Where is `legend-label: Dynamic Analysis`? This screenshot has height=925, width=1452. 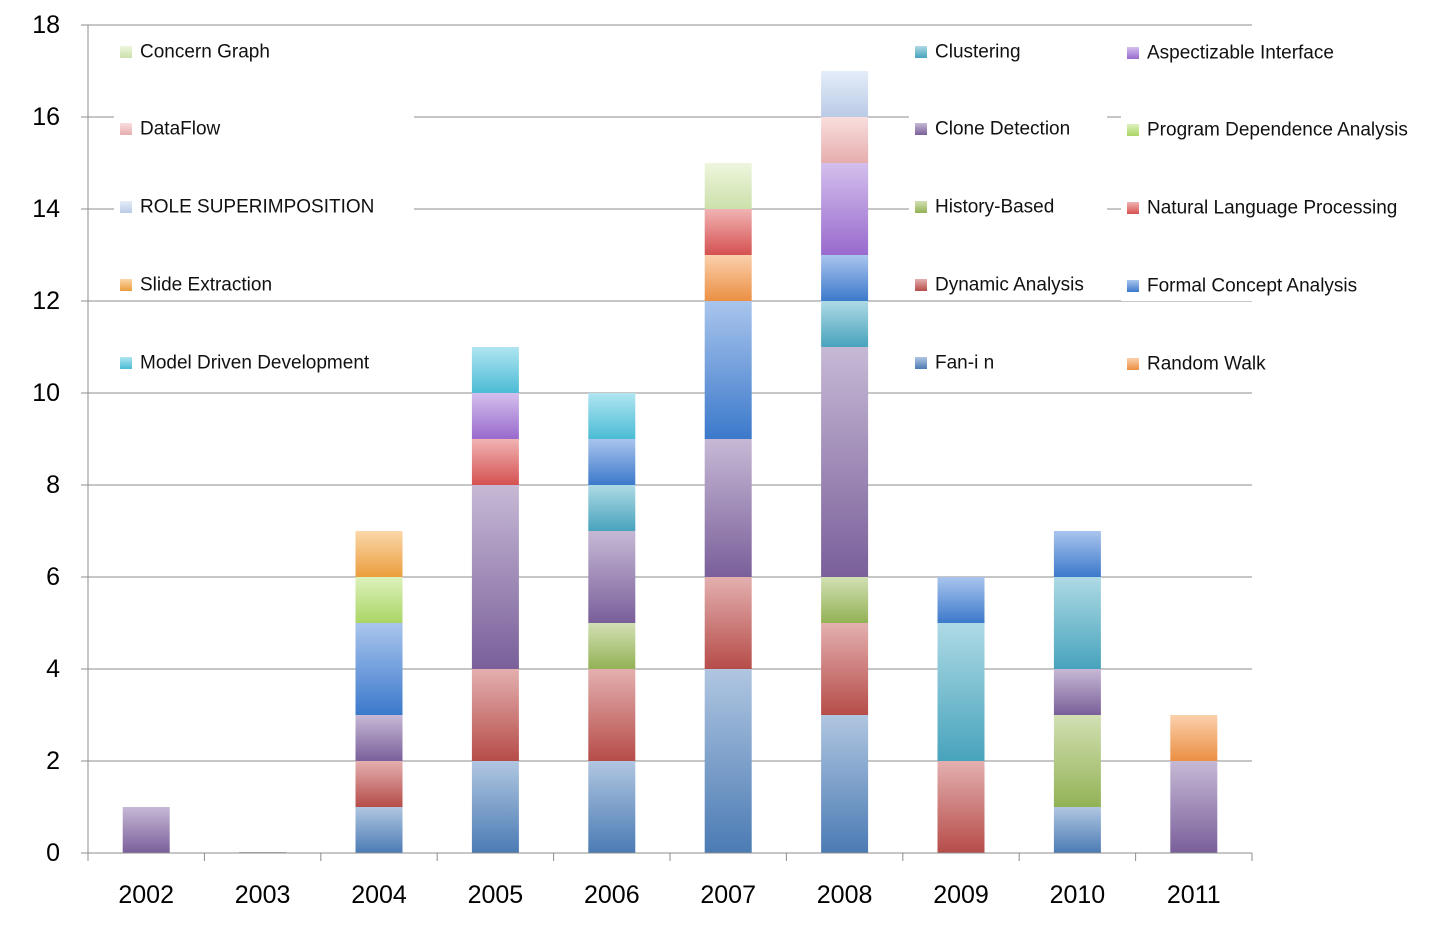
legend-label: Dynamic Analysis is located at coordinates (1009, 285).